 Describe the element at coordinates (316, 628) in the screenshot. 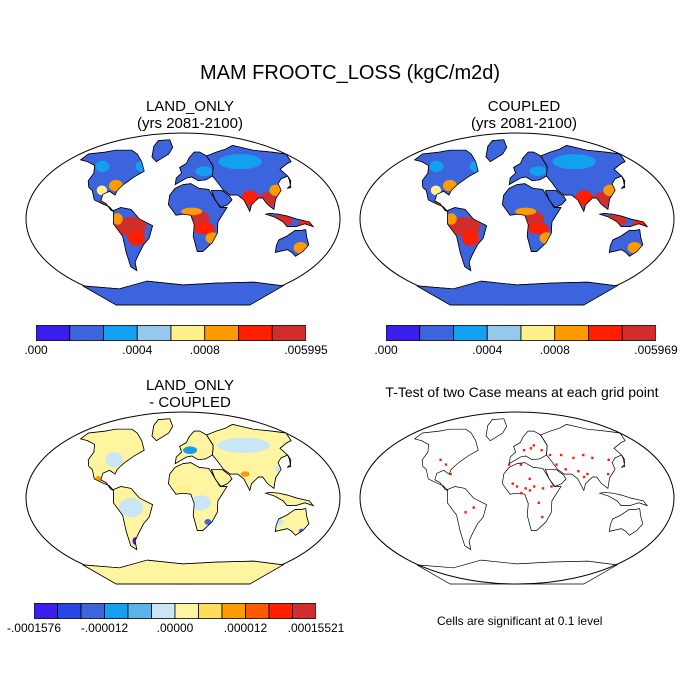

I see `colorbar-tick-label: .00015521` at that location.